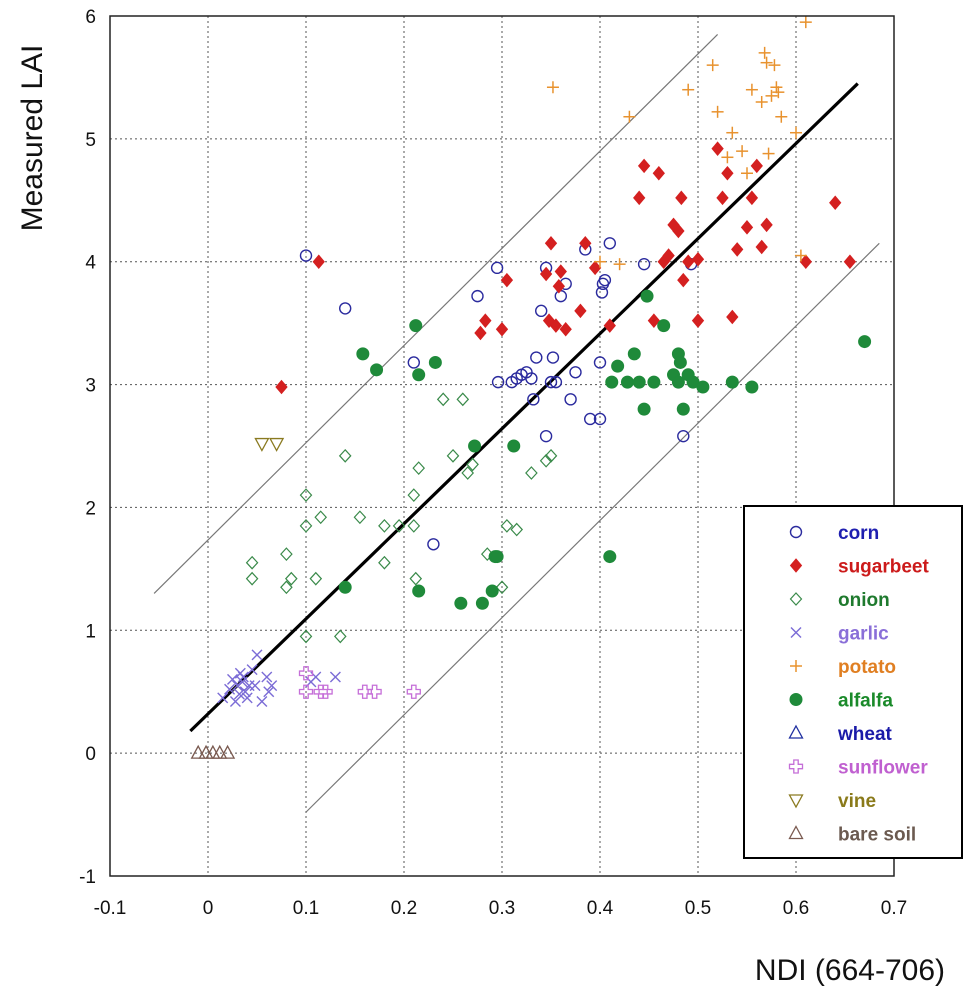 This screenshot has width=967, height=1000. Describe the element at coordinates (90, 386) in the screenshot. I see `y-tick-label: 3` at that location.